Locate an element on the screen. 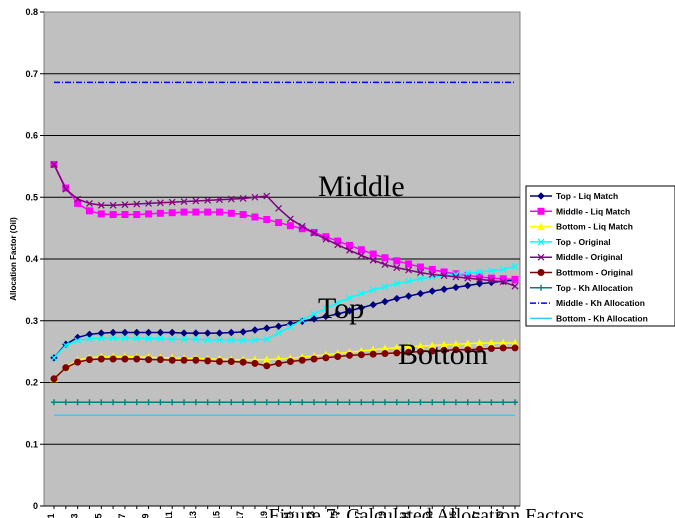 The image size is (675, 518). x-axis-ticks: 1 3 5 7 9 11 13 15 17 19 21 23 25 27 29 31 33 35 37 39 is located at coordinates (282, 511).